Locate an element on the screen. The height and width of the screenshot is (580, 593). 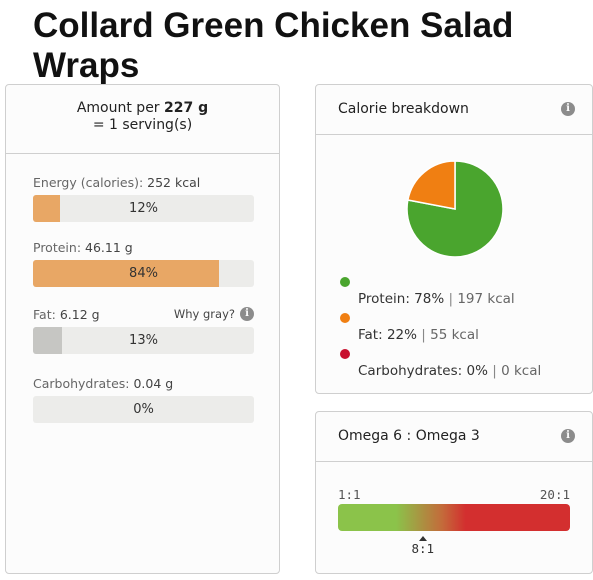
omega-scale-max: 20:1 is located at coordinates (554, 494).